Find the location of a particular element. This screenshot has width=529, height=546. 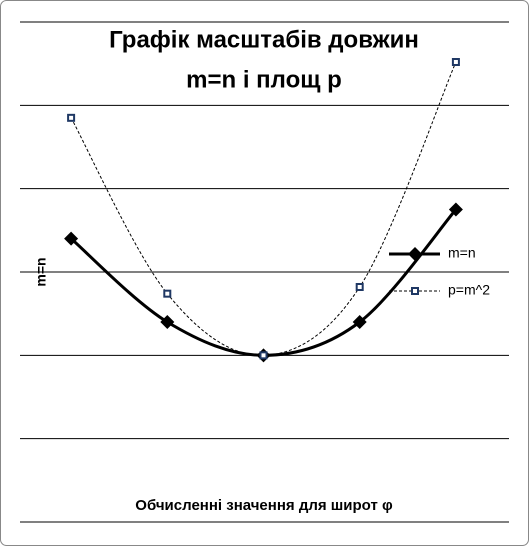

chart-title: Графік масштабів довжин is located at coordinates (264, 39).